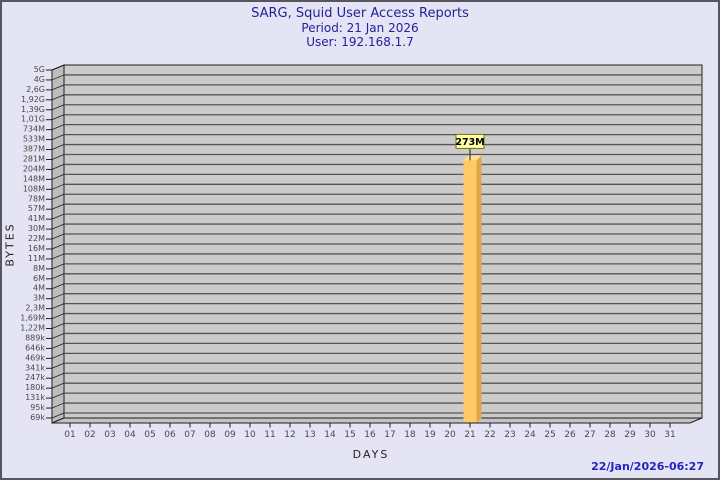 The height and width of the screenshot is (480, 720). Describe the element at coordinates (33, 99) in the screenshot. I see `y-tick-label: 1,92G` at that location.